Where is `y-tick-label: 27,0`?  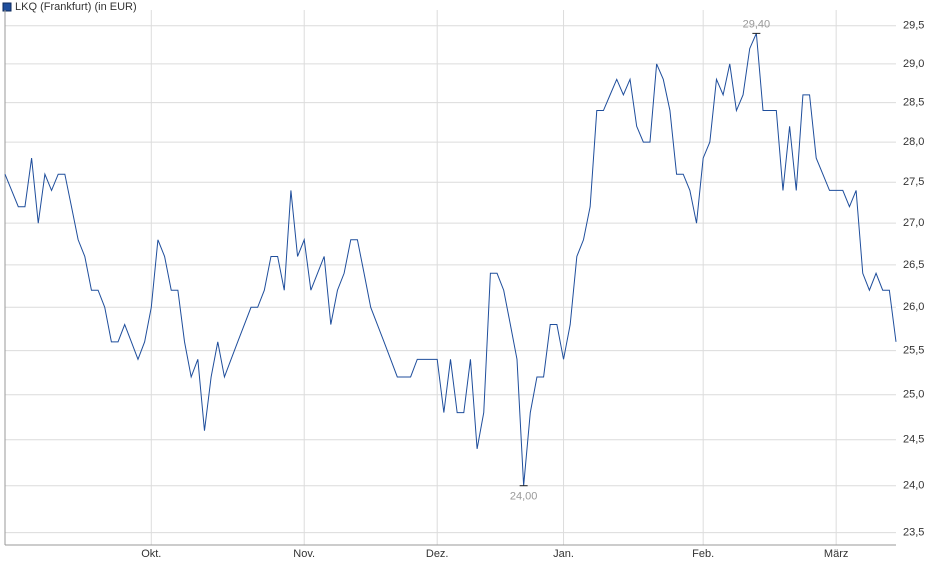
y-tick-label: 27,0 is located at coordinates (913, 223).